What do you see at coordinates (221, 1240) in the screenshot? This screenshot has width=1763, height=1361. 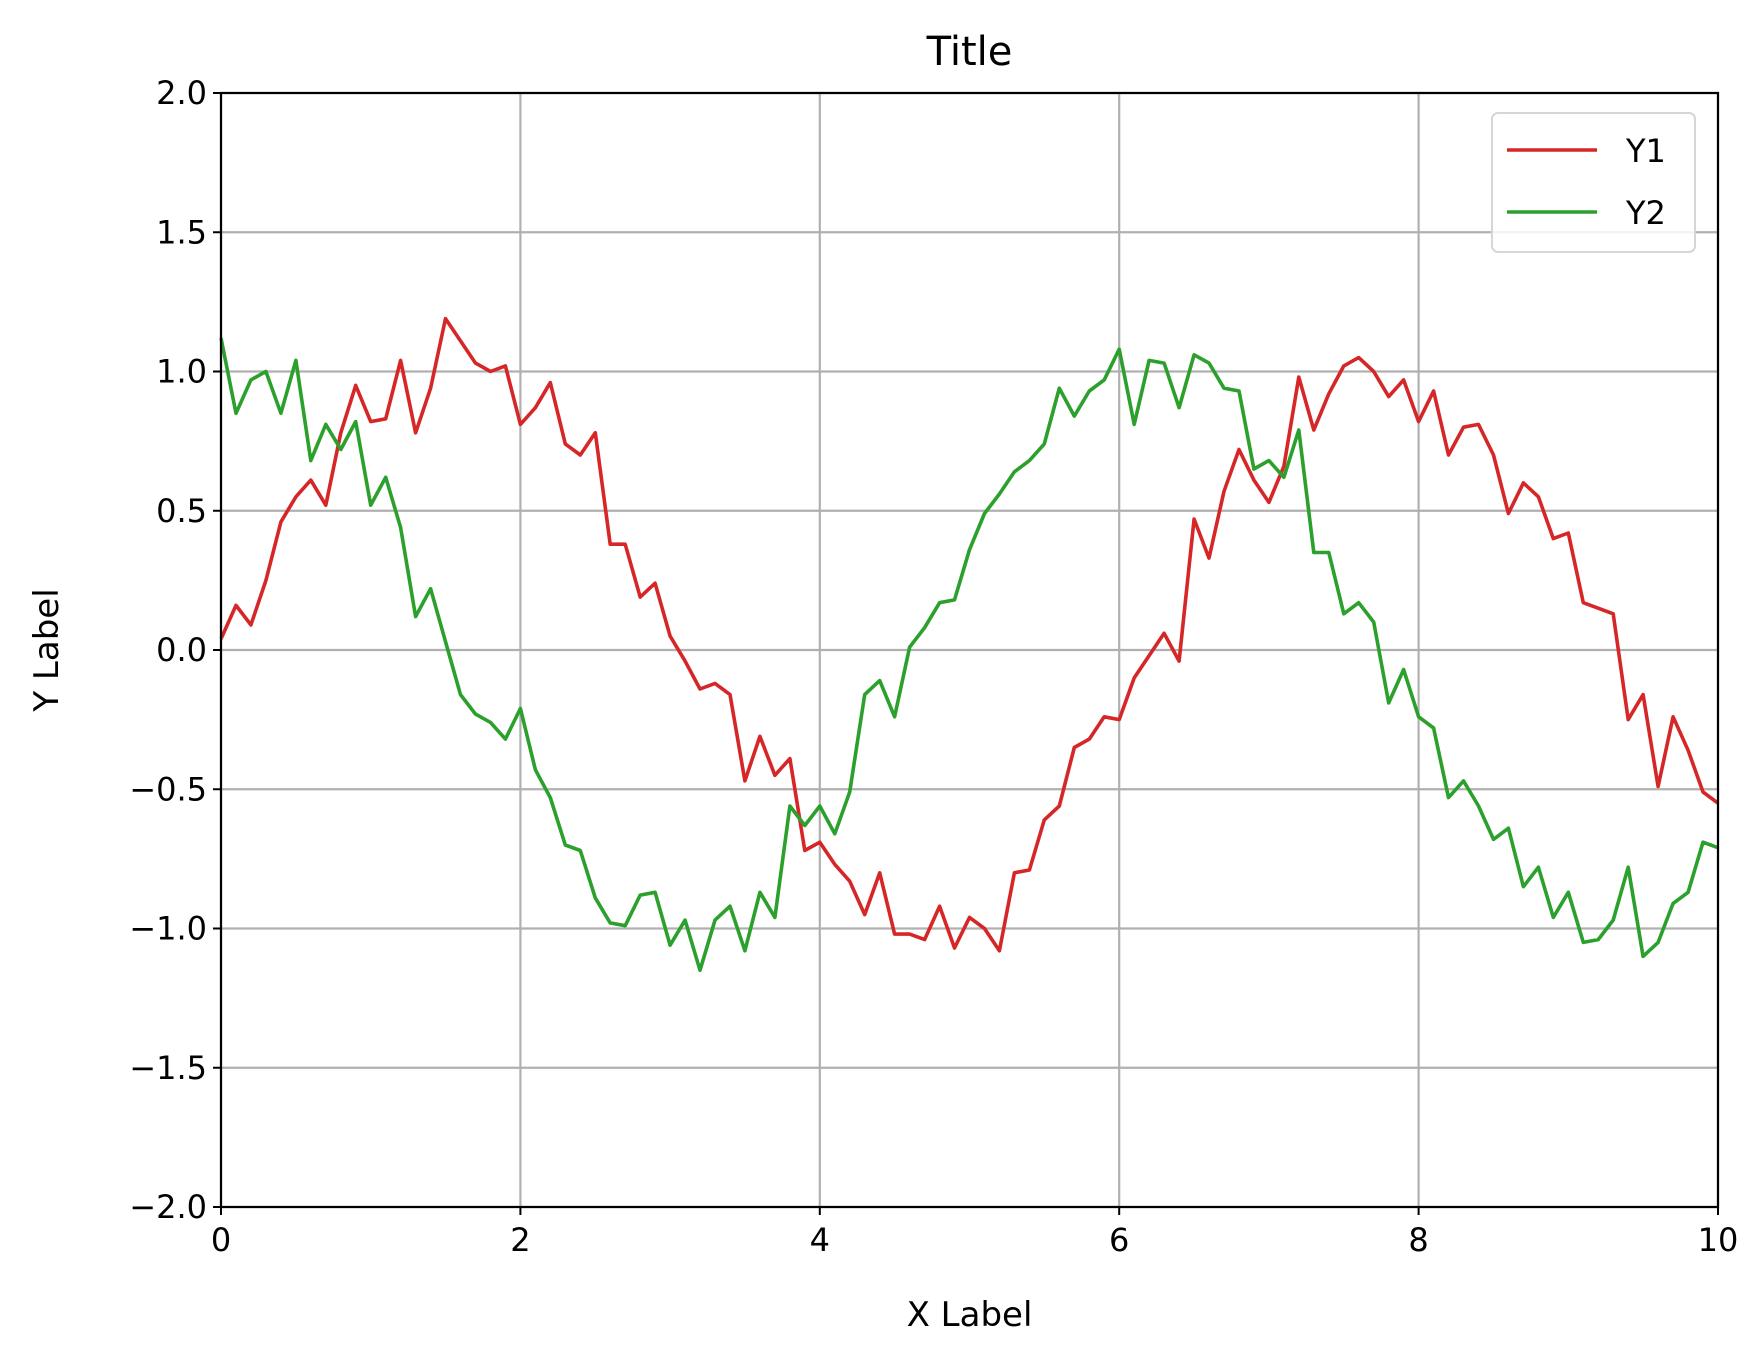 I see `x-tick-label: 0` at bounding box center [221, 1240].